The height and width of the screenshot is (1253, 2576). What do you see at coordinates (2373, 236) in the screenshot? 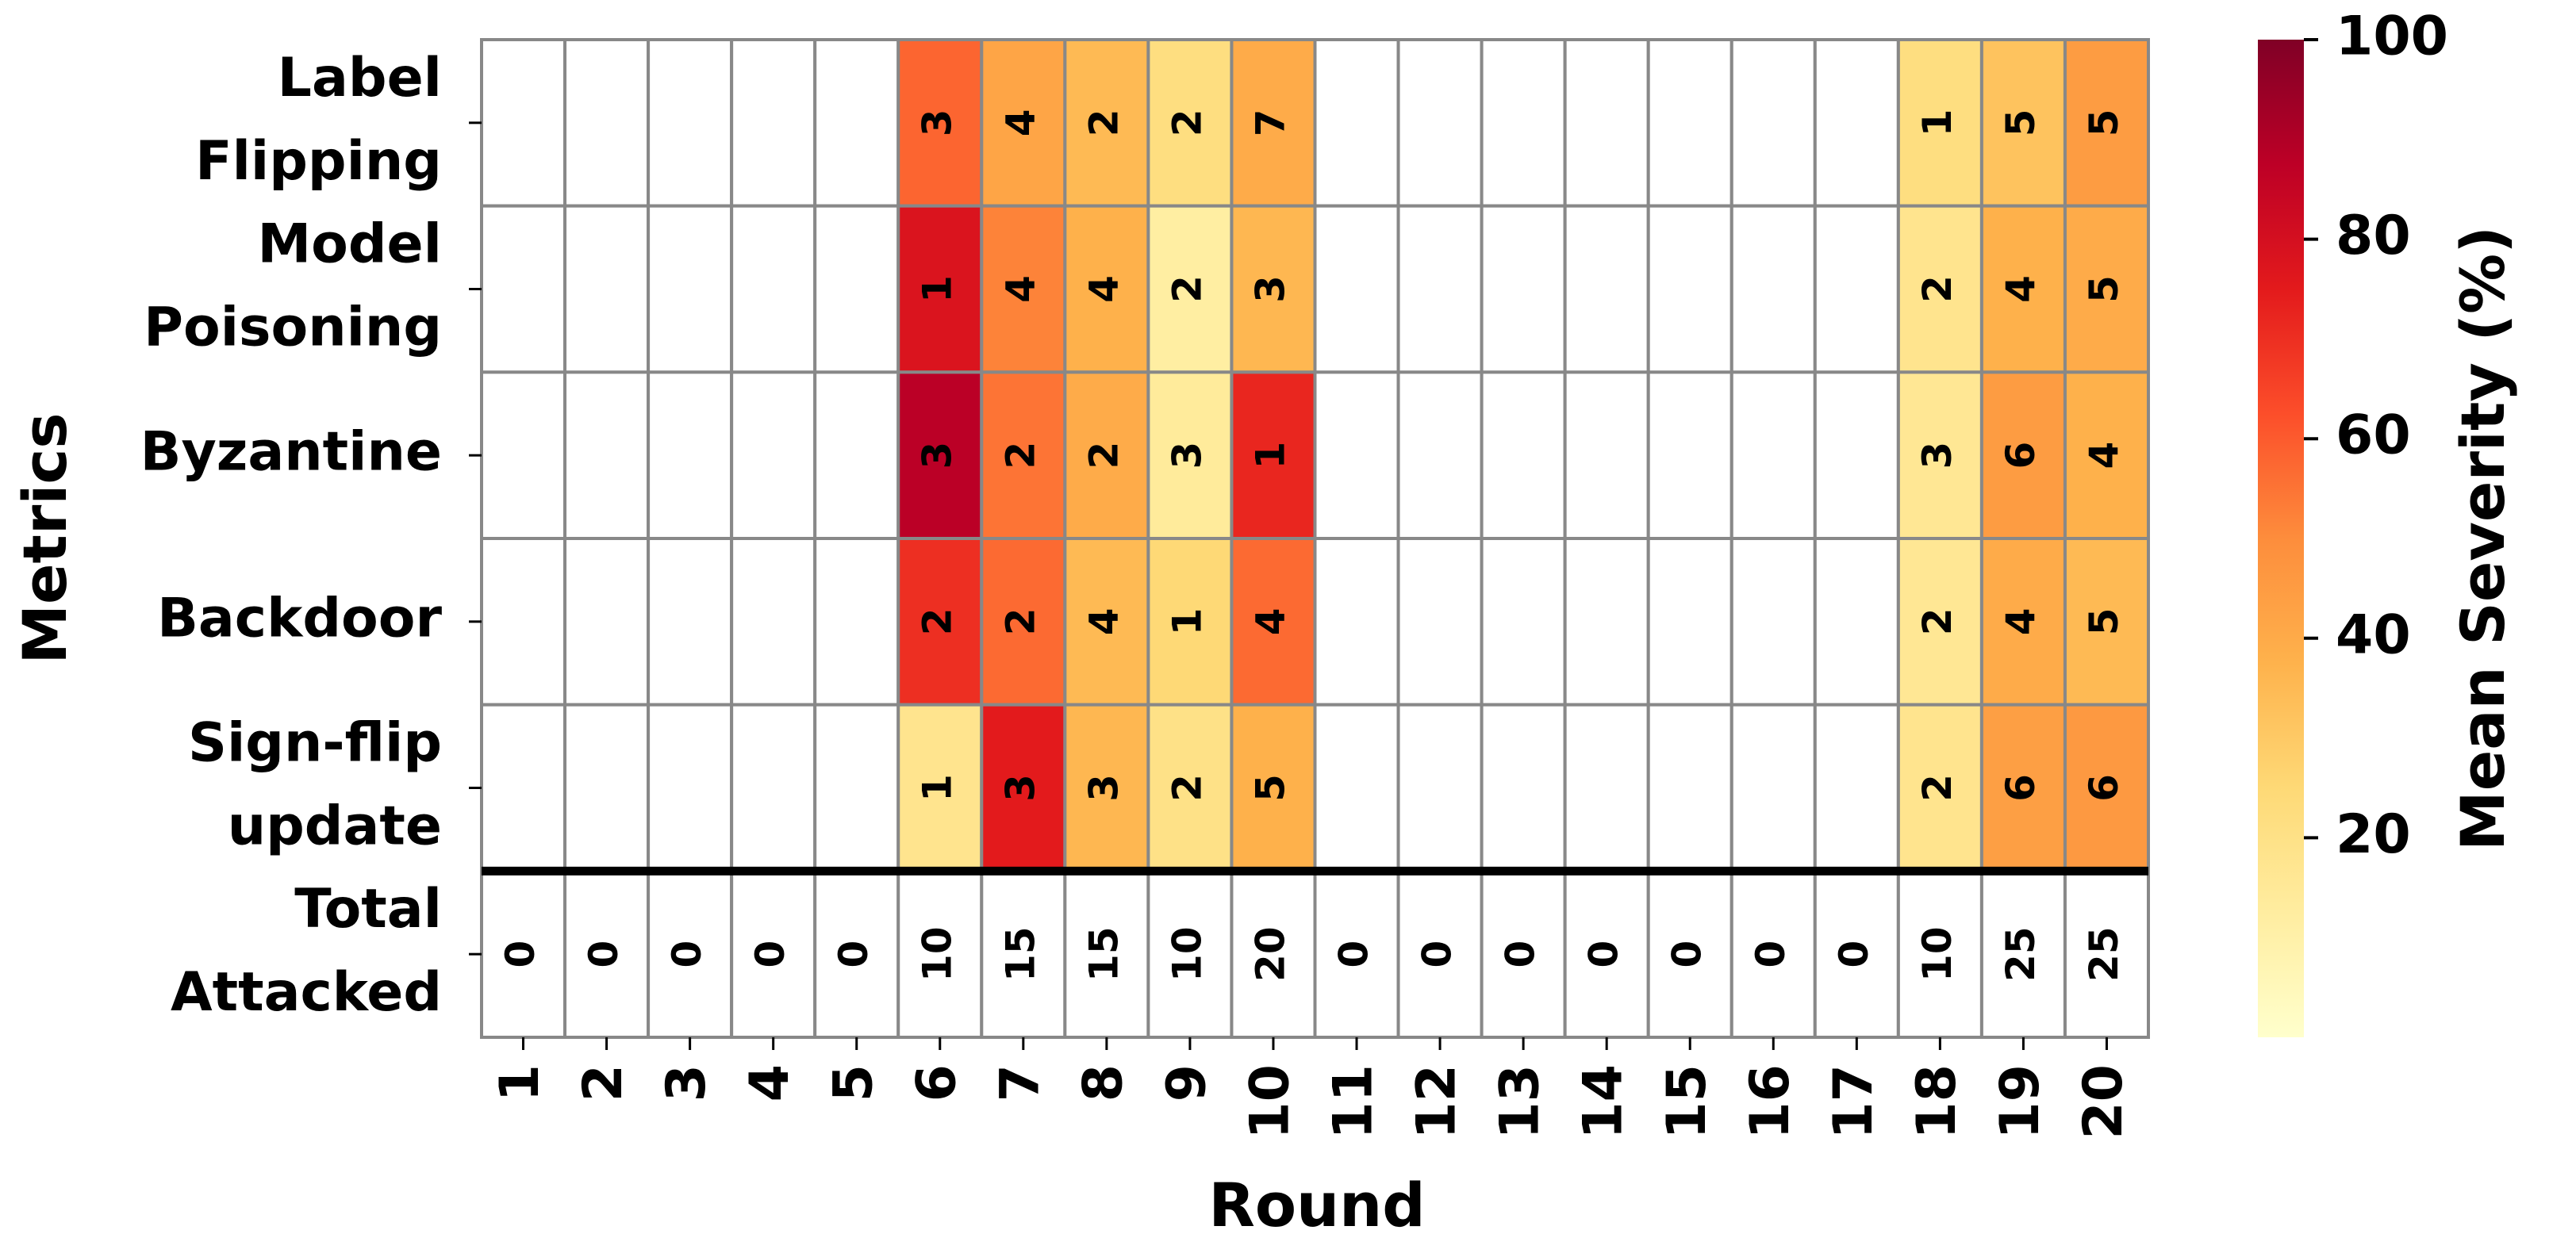
I see `colorbar-tick-label: 80` at bounding box center [2373, 236].